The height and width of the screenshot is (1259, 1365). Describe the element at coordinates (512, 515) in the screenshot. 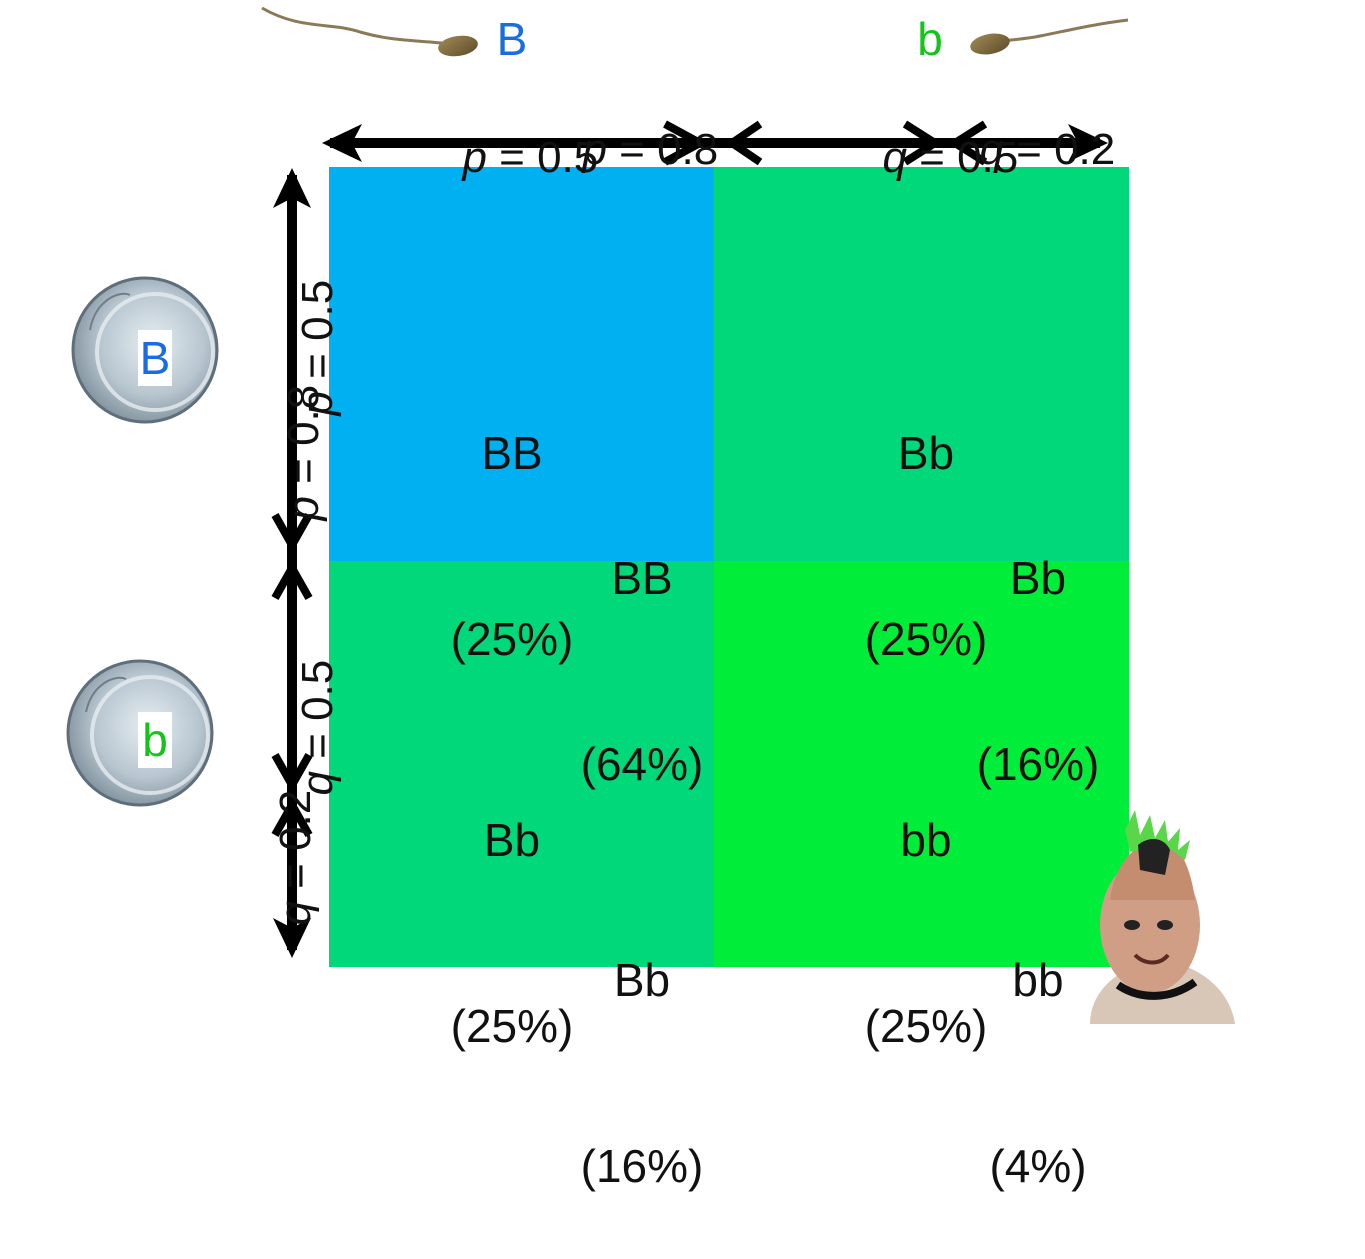

I see `BB-old-label: BB (25%)` at that location.